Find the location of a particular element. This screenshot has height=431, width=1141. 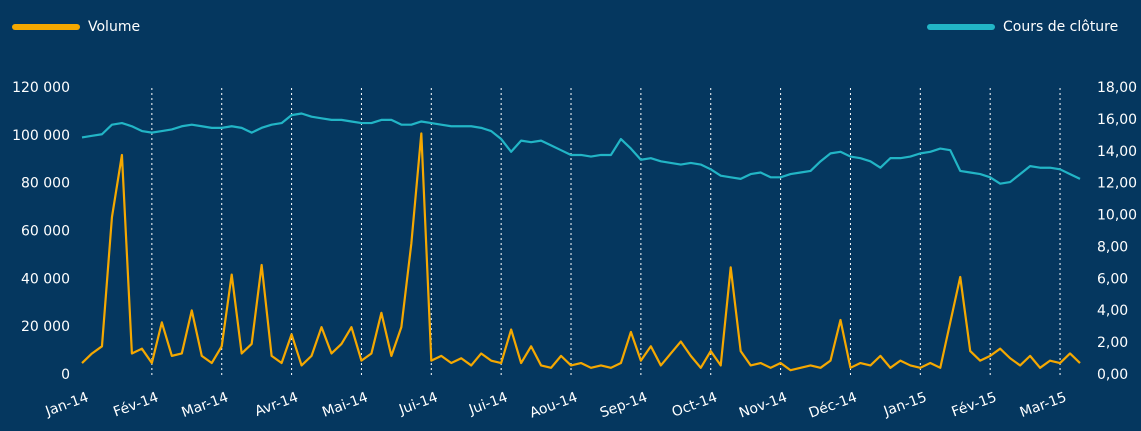

x-tick-label: Déc-14 is located at coordinates (833, 405).